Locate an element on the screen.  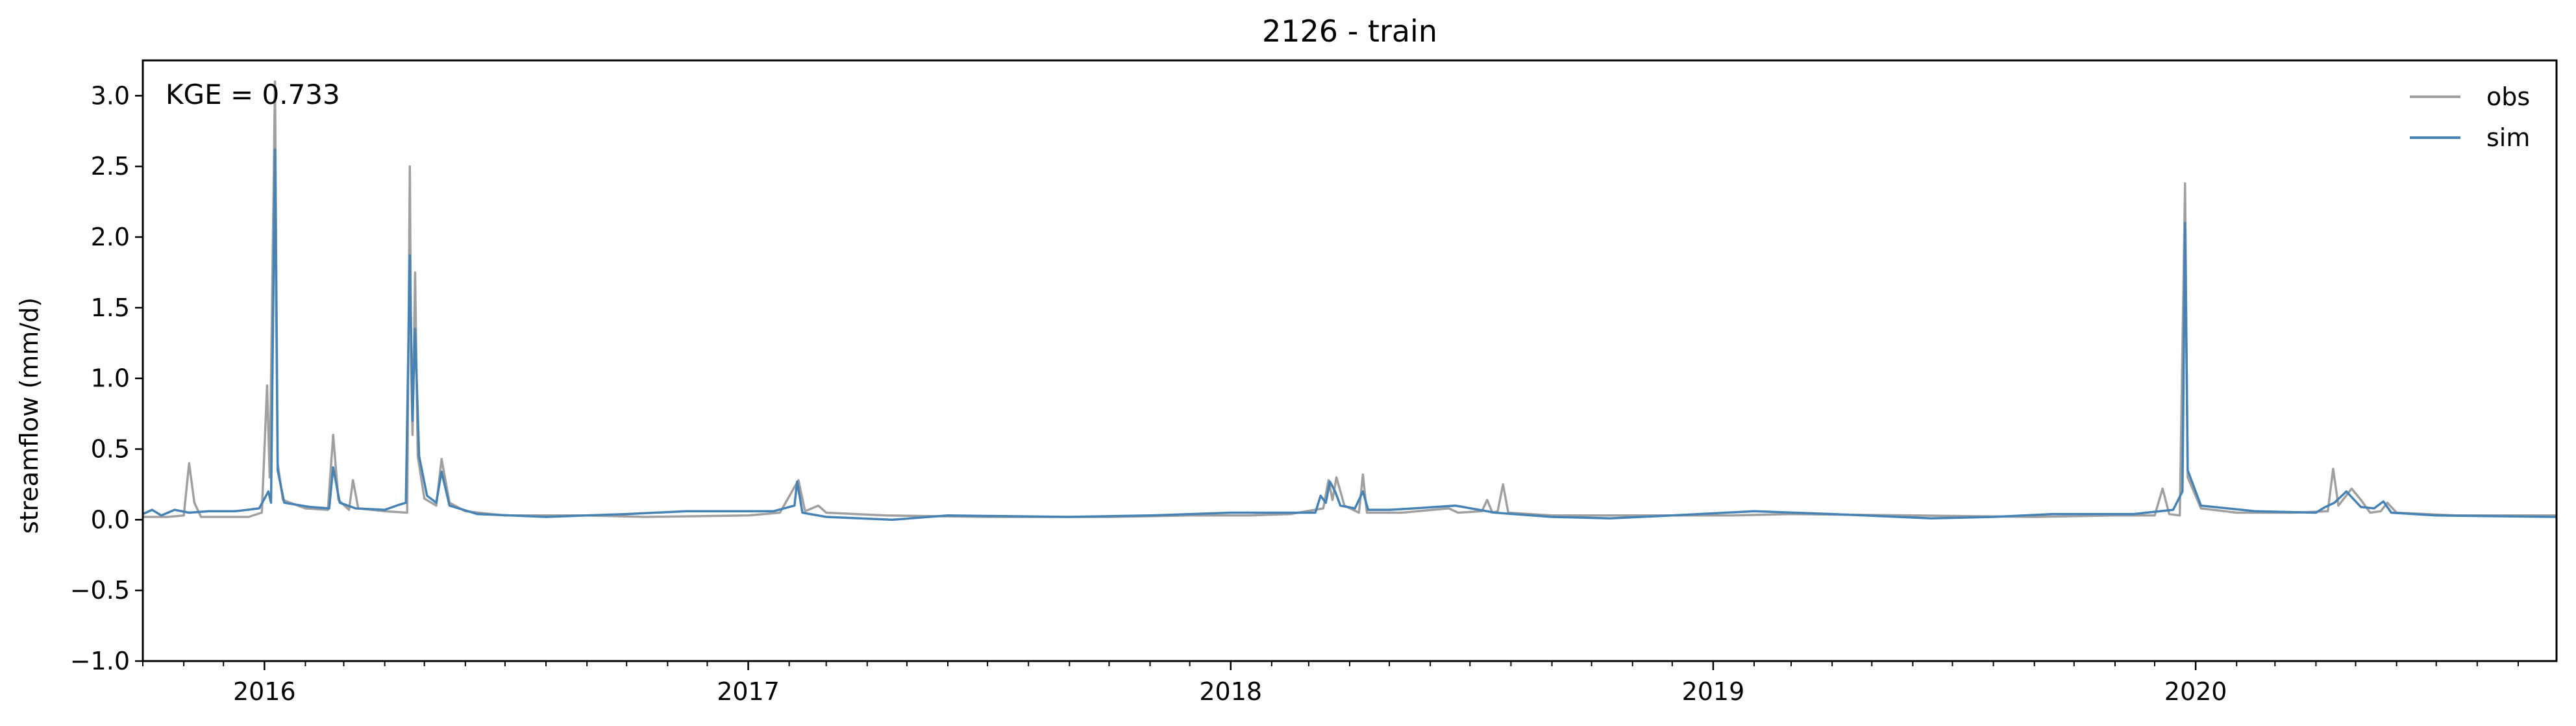
y-tick-label: 0.0 is located at coordinates (110, 519).